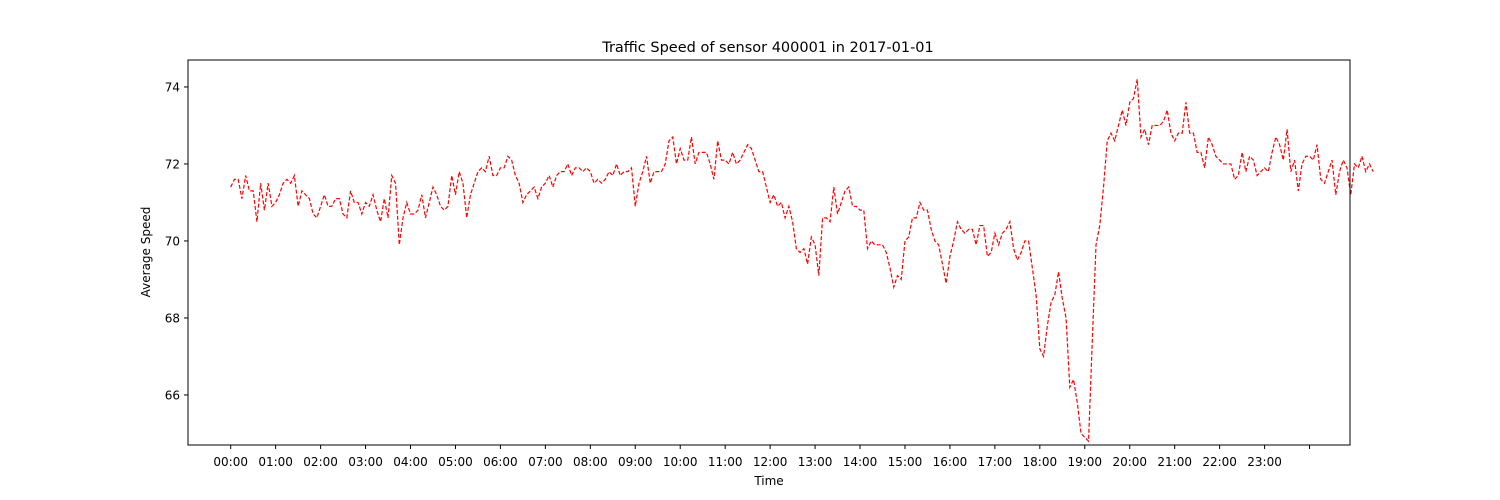 This screenshot has width=1500, height=500. Describe the element at coordinates (410, 462) in the screenshot. I see `x-tick-label: 04:00` at that location.